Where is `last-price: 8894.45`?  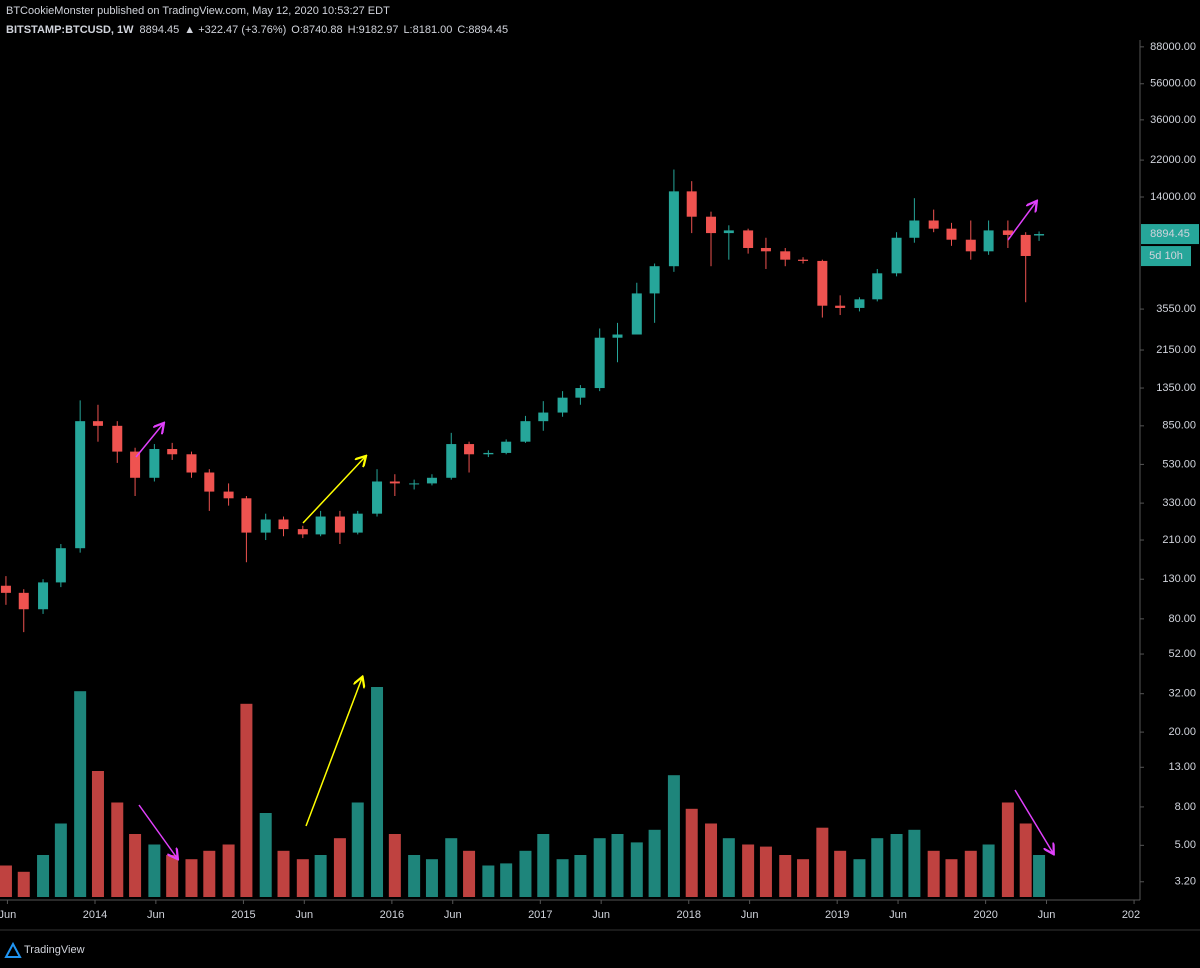 last-price: 8894.45 is located at coordinates (160, 30).